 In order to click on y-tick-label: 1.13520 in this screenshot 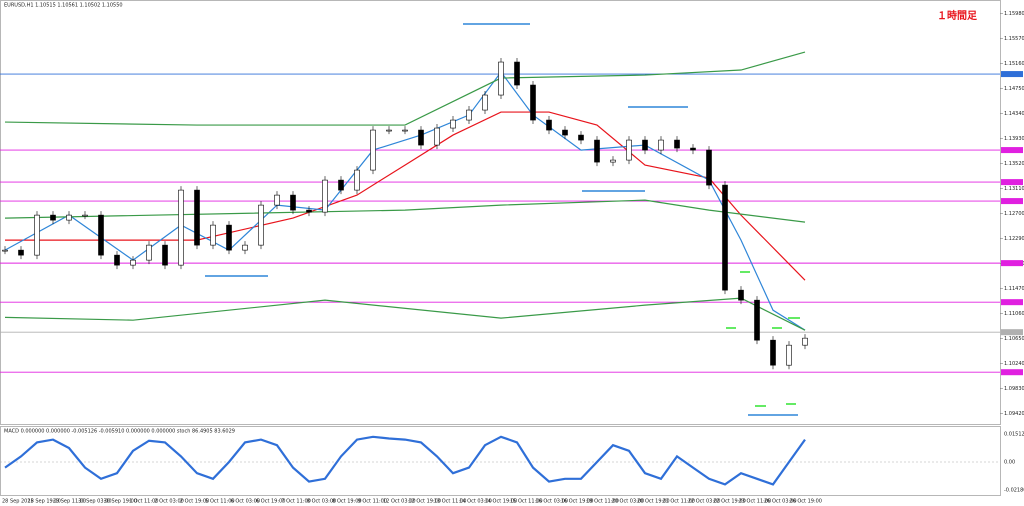, I will do `click(1014, 164)`.